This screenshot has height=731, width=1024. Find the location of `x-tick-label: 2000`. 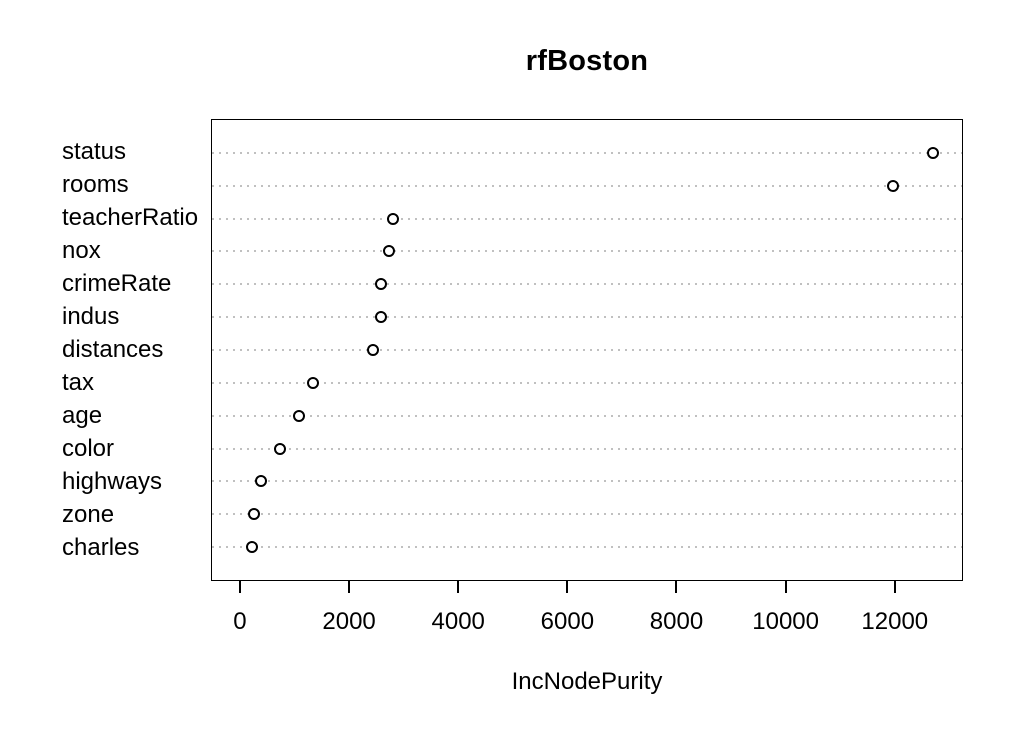

x-tick-label: 2000 is located at coordinates (349, 621).